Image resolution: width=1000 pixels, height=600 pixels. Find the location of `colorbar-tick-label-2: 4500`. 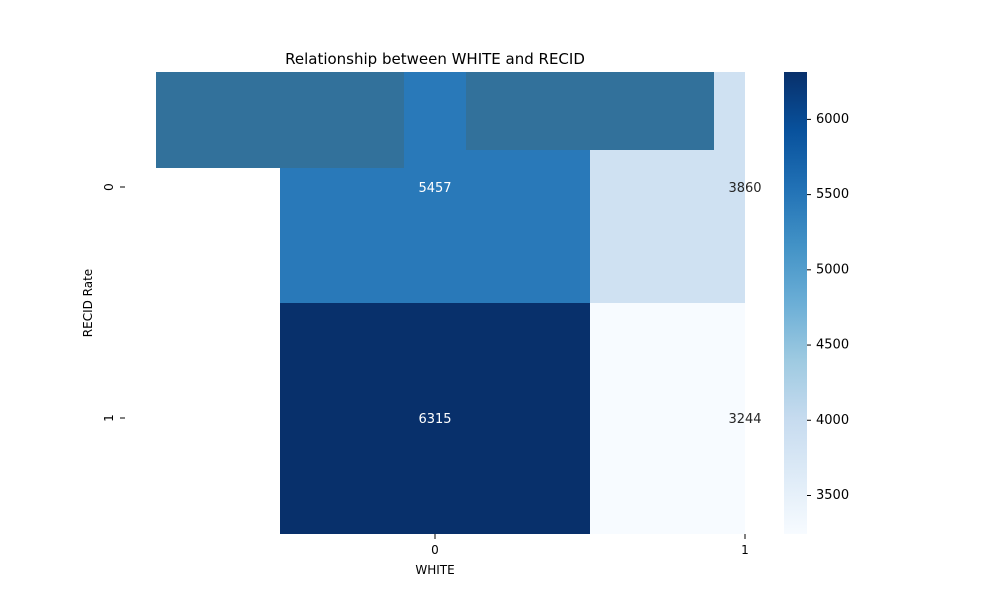

colorbar-tick-label-2: 4500 is located at coordinates (832, 345).